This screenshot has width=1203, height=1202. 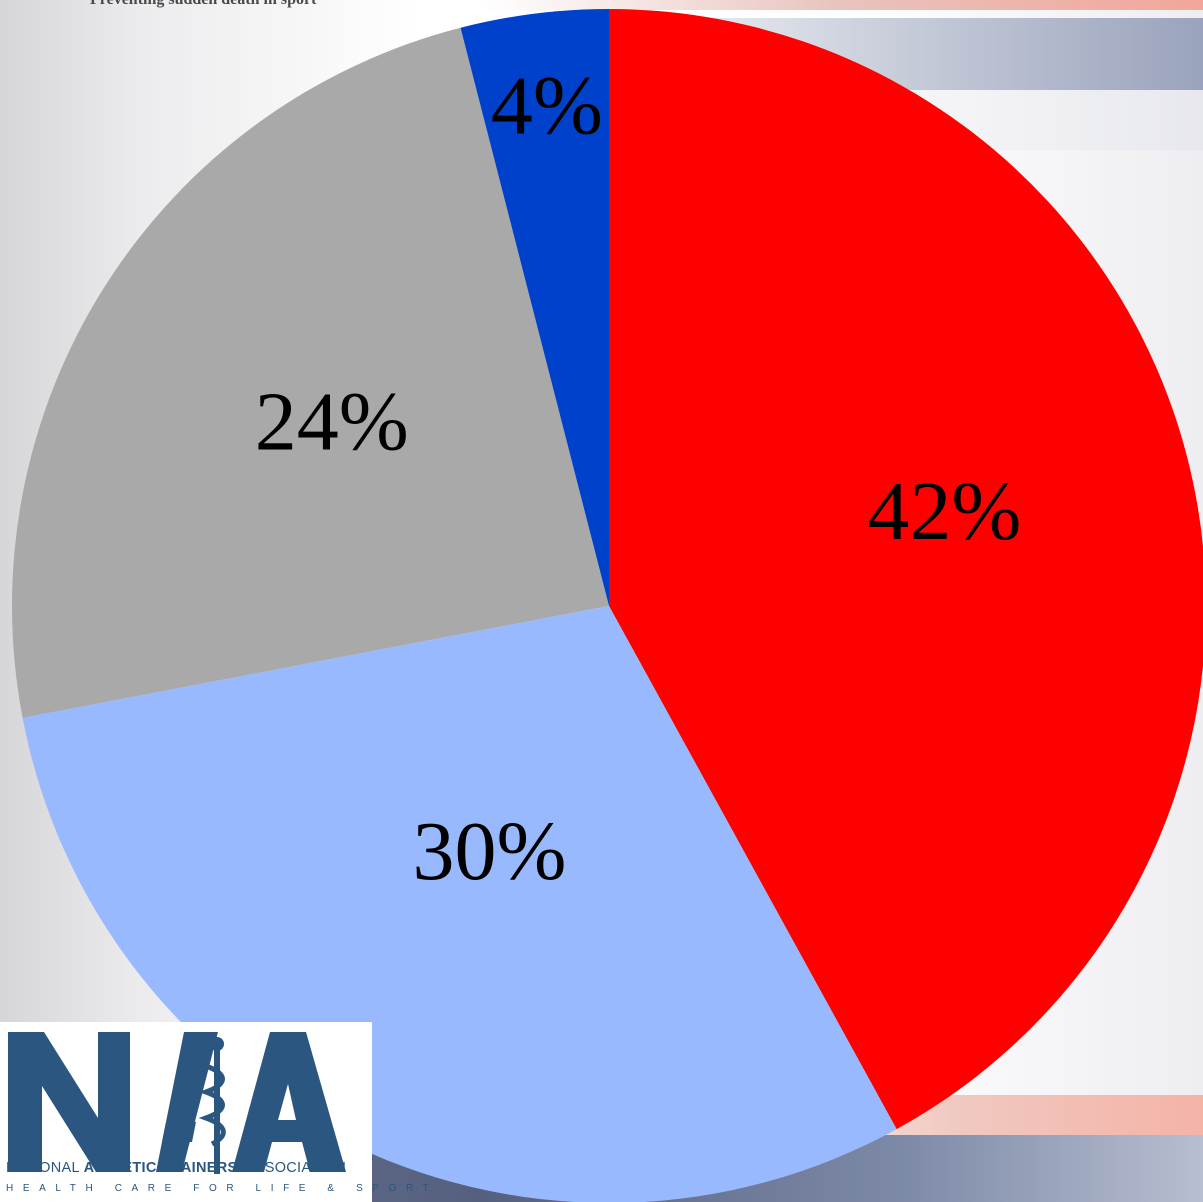 What do you see at coordinates (332, 421) in the screenshot?
I see `pie-slice-label-3: 24%` at bounding box center [332, 421].